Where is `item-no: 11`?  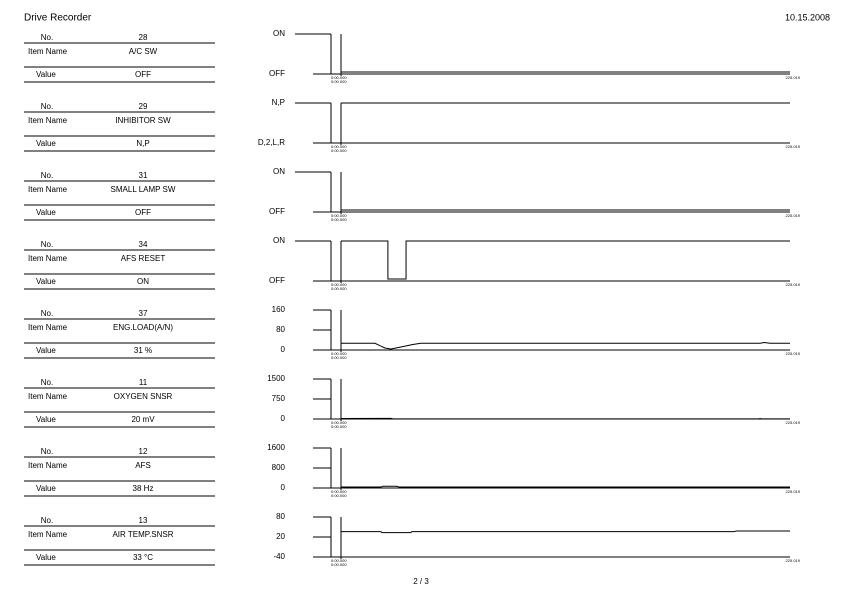 item-no: 11 is located at coordinates (143, 382).